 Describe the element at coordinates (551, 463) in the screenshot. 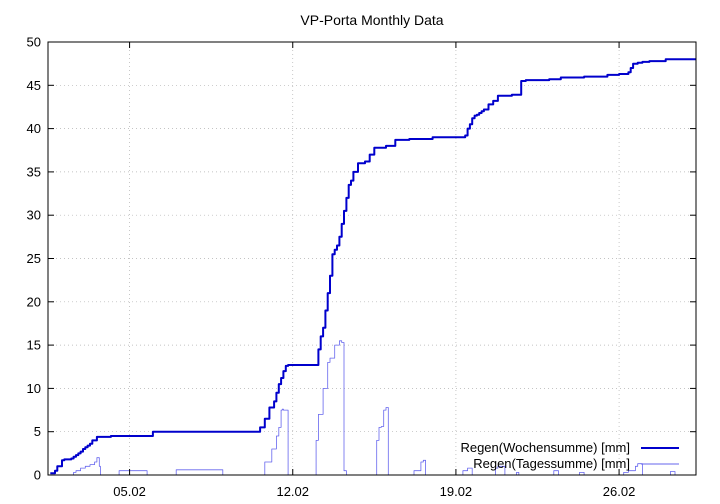

I see `legend-label-tagessumme: Regen(Tagessumme) [mm]` at that location.